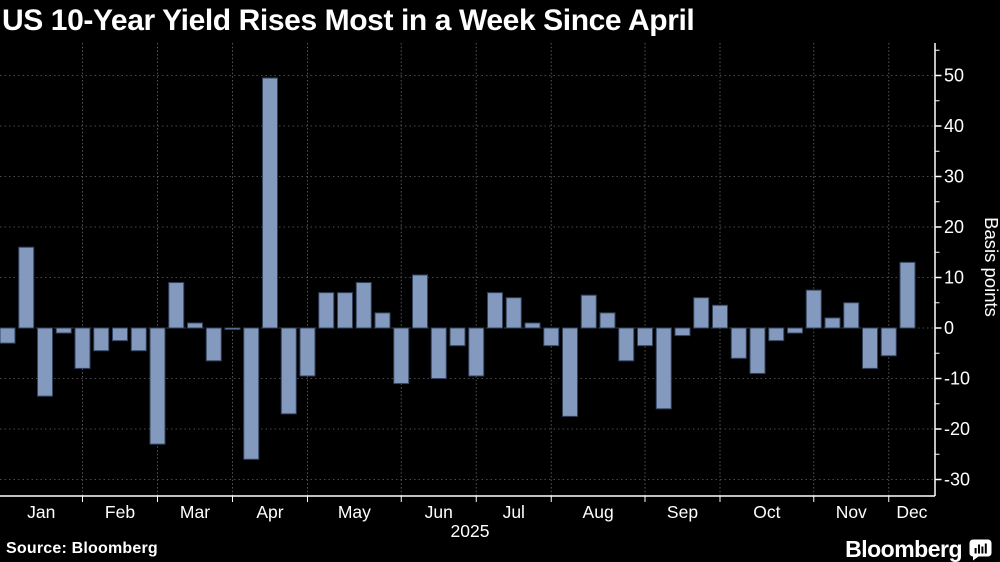 The height and width of the screenshot is (562, 1000). What do you see at coordinates (980, 549) in the screenshot?
I see `bloomberg-bug-icon` at bounding box center [980, 549].